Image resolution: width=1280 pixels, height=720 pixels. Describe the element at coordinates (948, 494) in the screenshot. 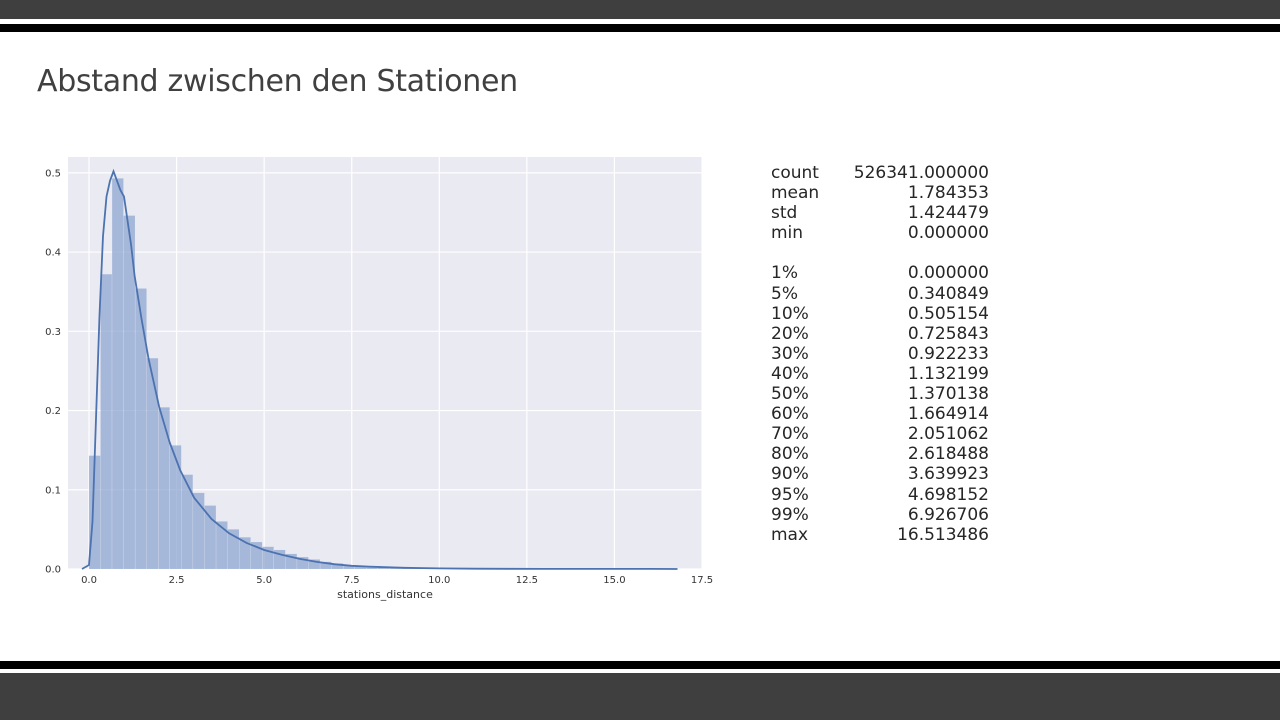

I see `stat-value: 4.698152` at that location.